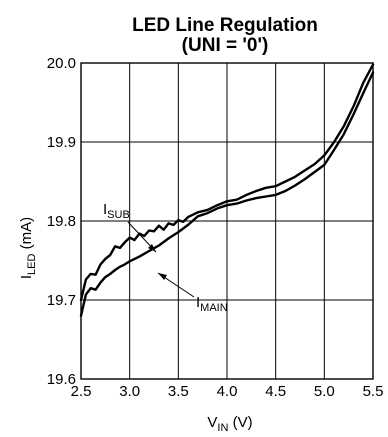 This screenshot has height=437, width=388. What do you see at coordinates (26, 235) in the screenshot?
I see `y-axis-label-unit: (mA)` at bounding box center [26, 235].